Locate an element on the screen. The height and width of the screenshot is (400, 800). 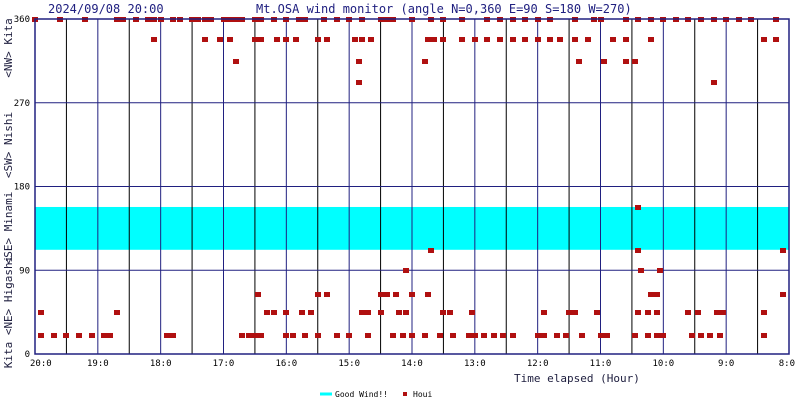
y-direction-label: <NW> Kita is located at coordinates (8, 48).